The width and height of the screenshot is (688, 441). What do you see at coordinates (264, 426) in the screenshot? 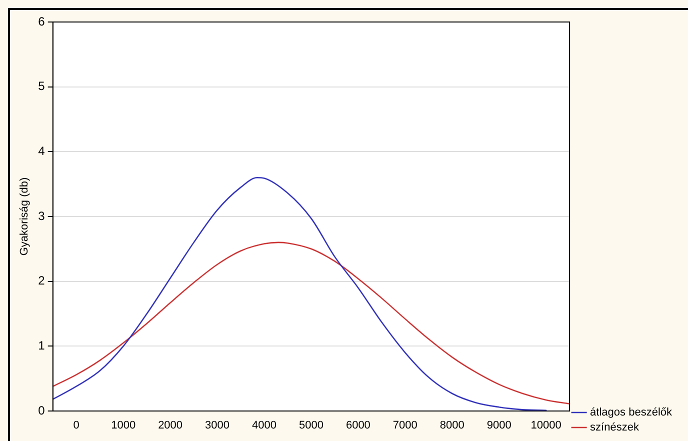
I see `x-tick-label: 4000` at bounding box center [264, 426].